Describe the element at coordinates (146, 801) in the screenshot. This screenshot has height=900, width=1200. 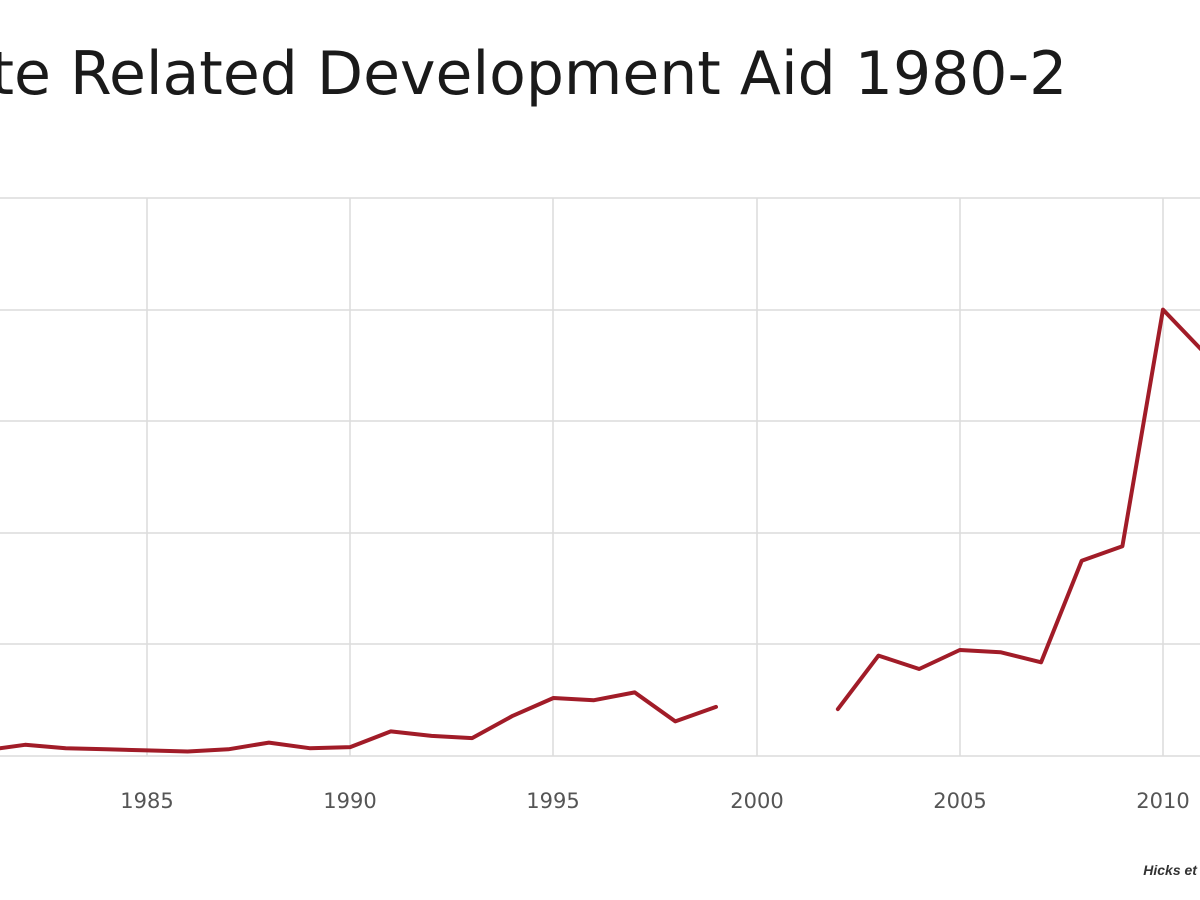
I see `x-tick-label: 1985` at that location.